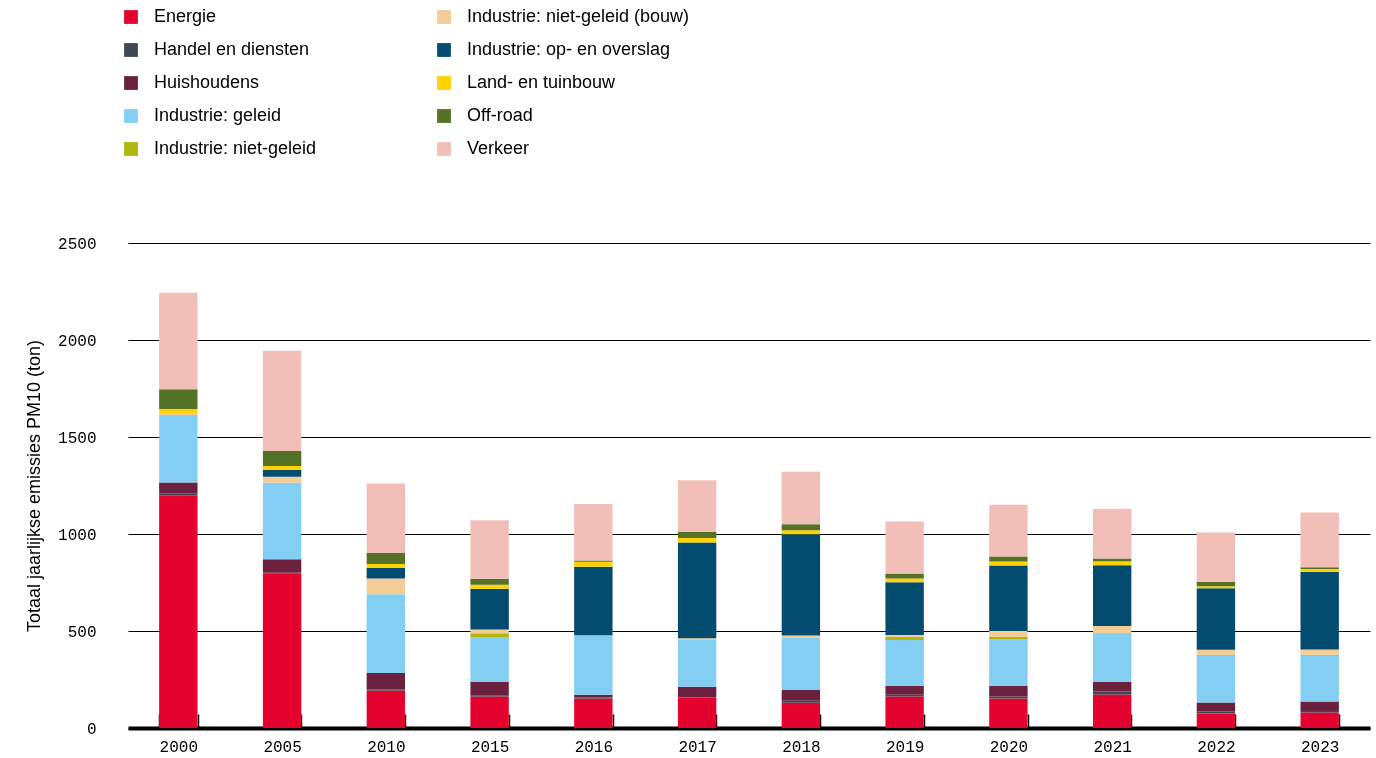  Describe the element at coordinates (91, 729) in the screenshot. I see `y-tick-label: 0` at that location.